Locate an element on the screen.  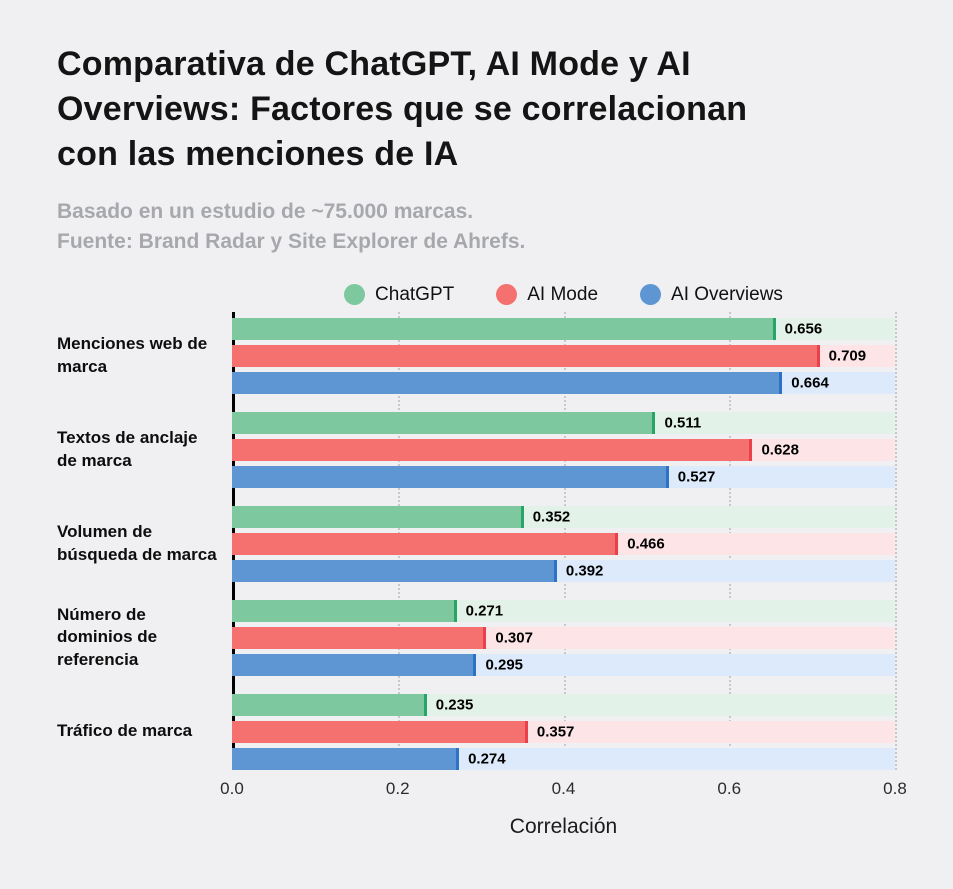
bar-stack: 0.511 0.628 0.527 is located at coordinates (563, 449).